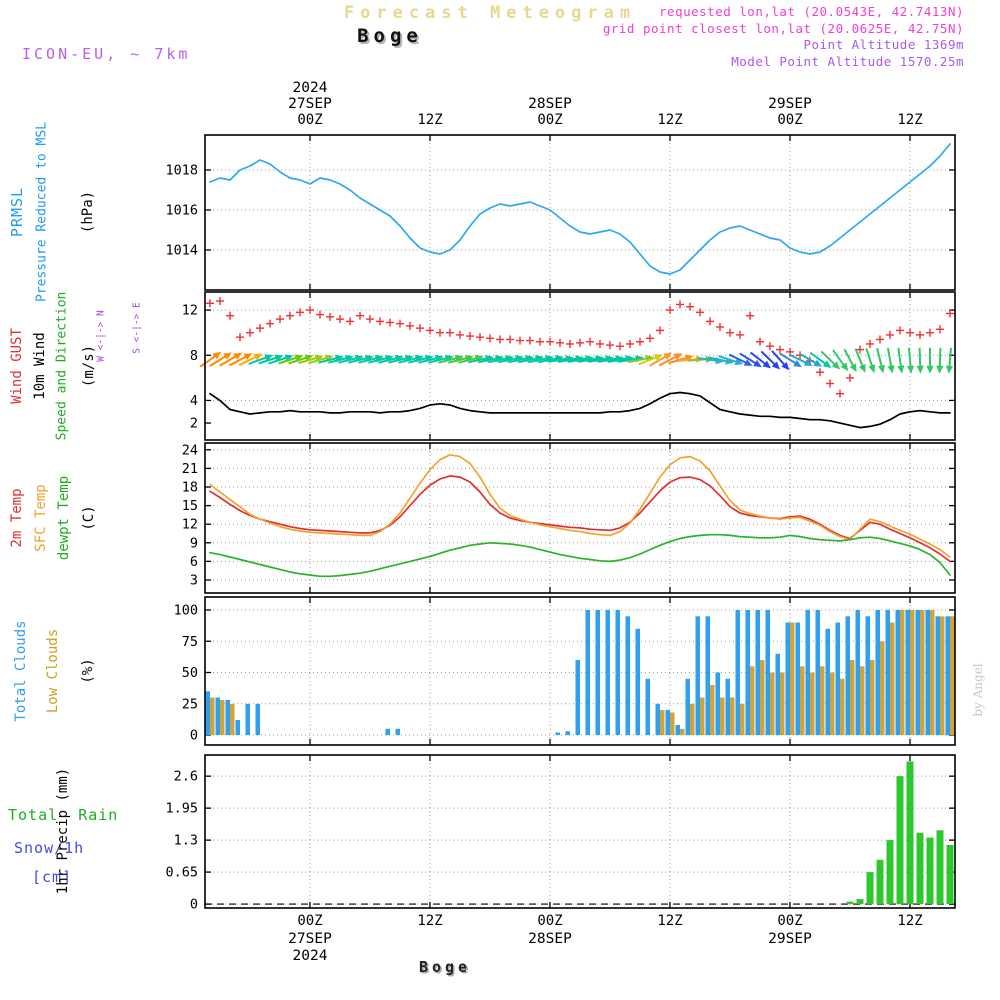 The width and height of the screenshot is (1000, 1000). Describe the element at coordinates (190, 506) in the screenshot. I see `y-tick-label: 15` at that location.